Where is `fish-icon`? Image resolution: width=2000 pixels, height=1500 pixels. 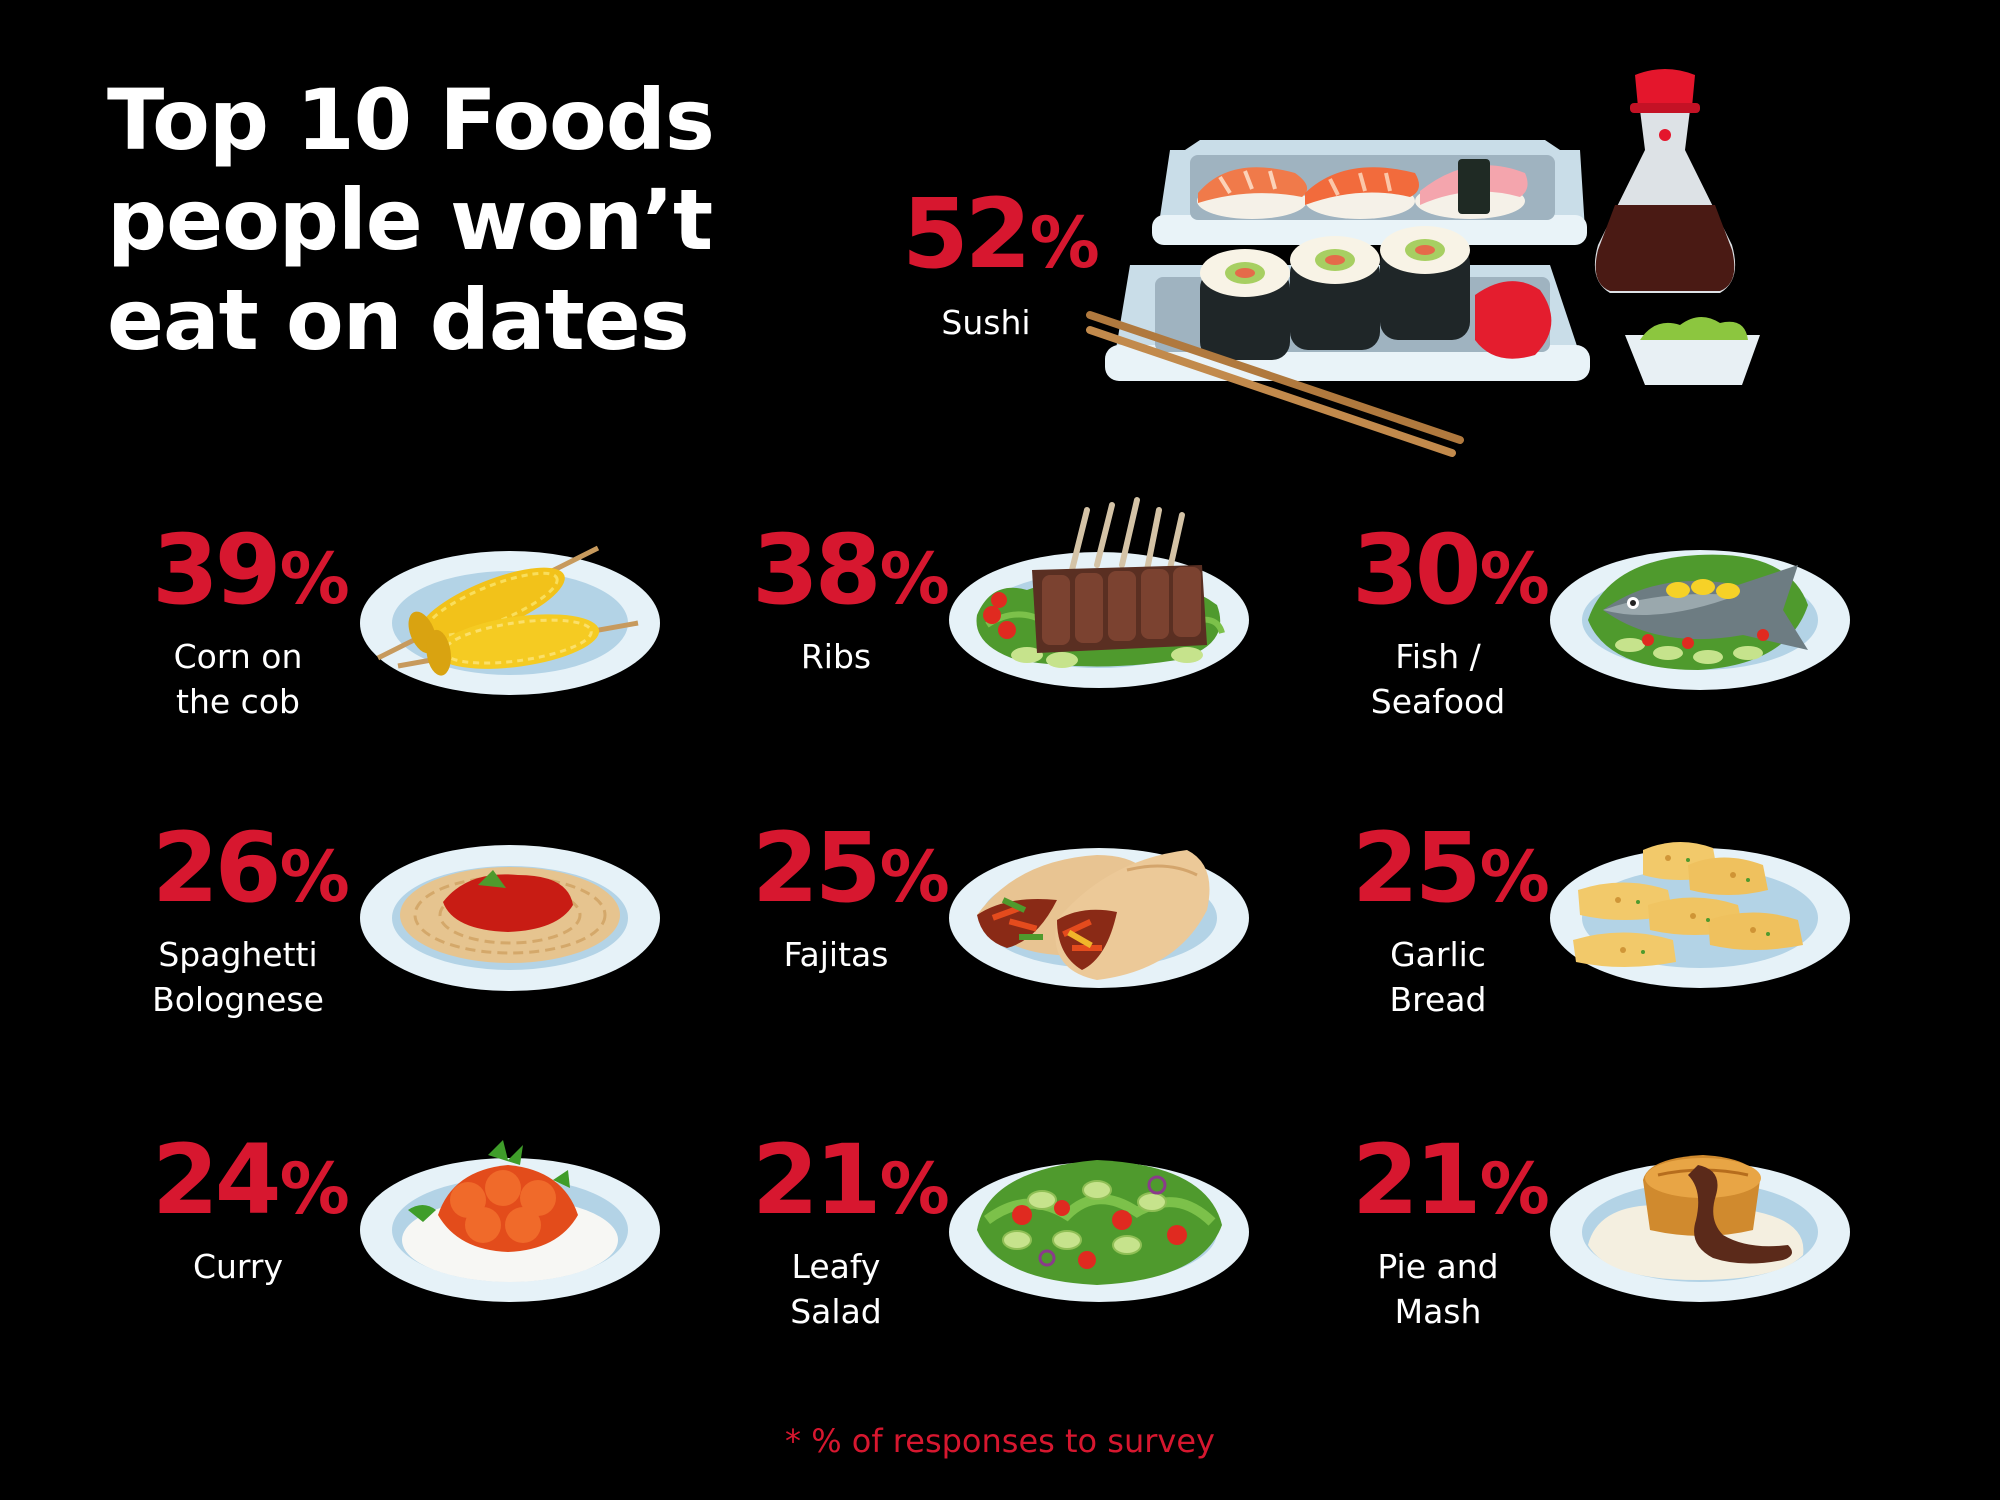
fish-icon is located at coordinates (1700, 620).